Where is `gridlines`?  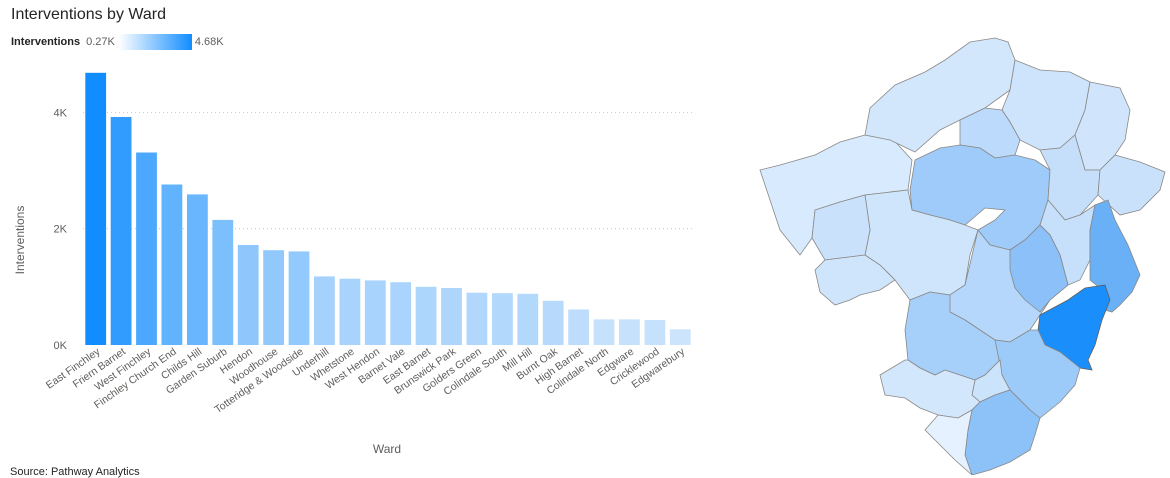 gridlines is located at coordinates (388, 170).